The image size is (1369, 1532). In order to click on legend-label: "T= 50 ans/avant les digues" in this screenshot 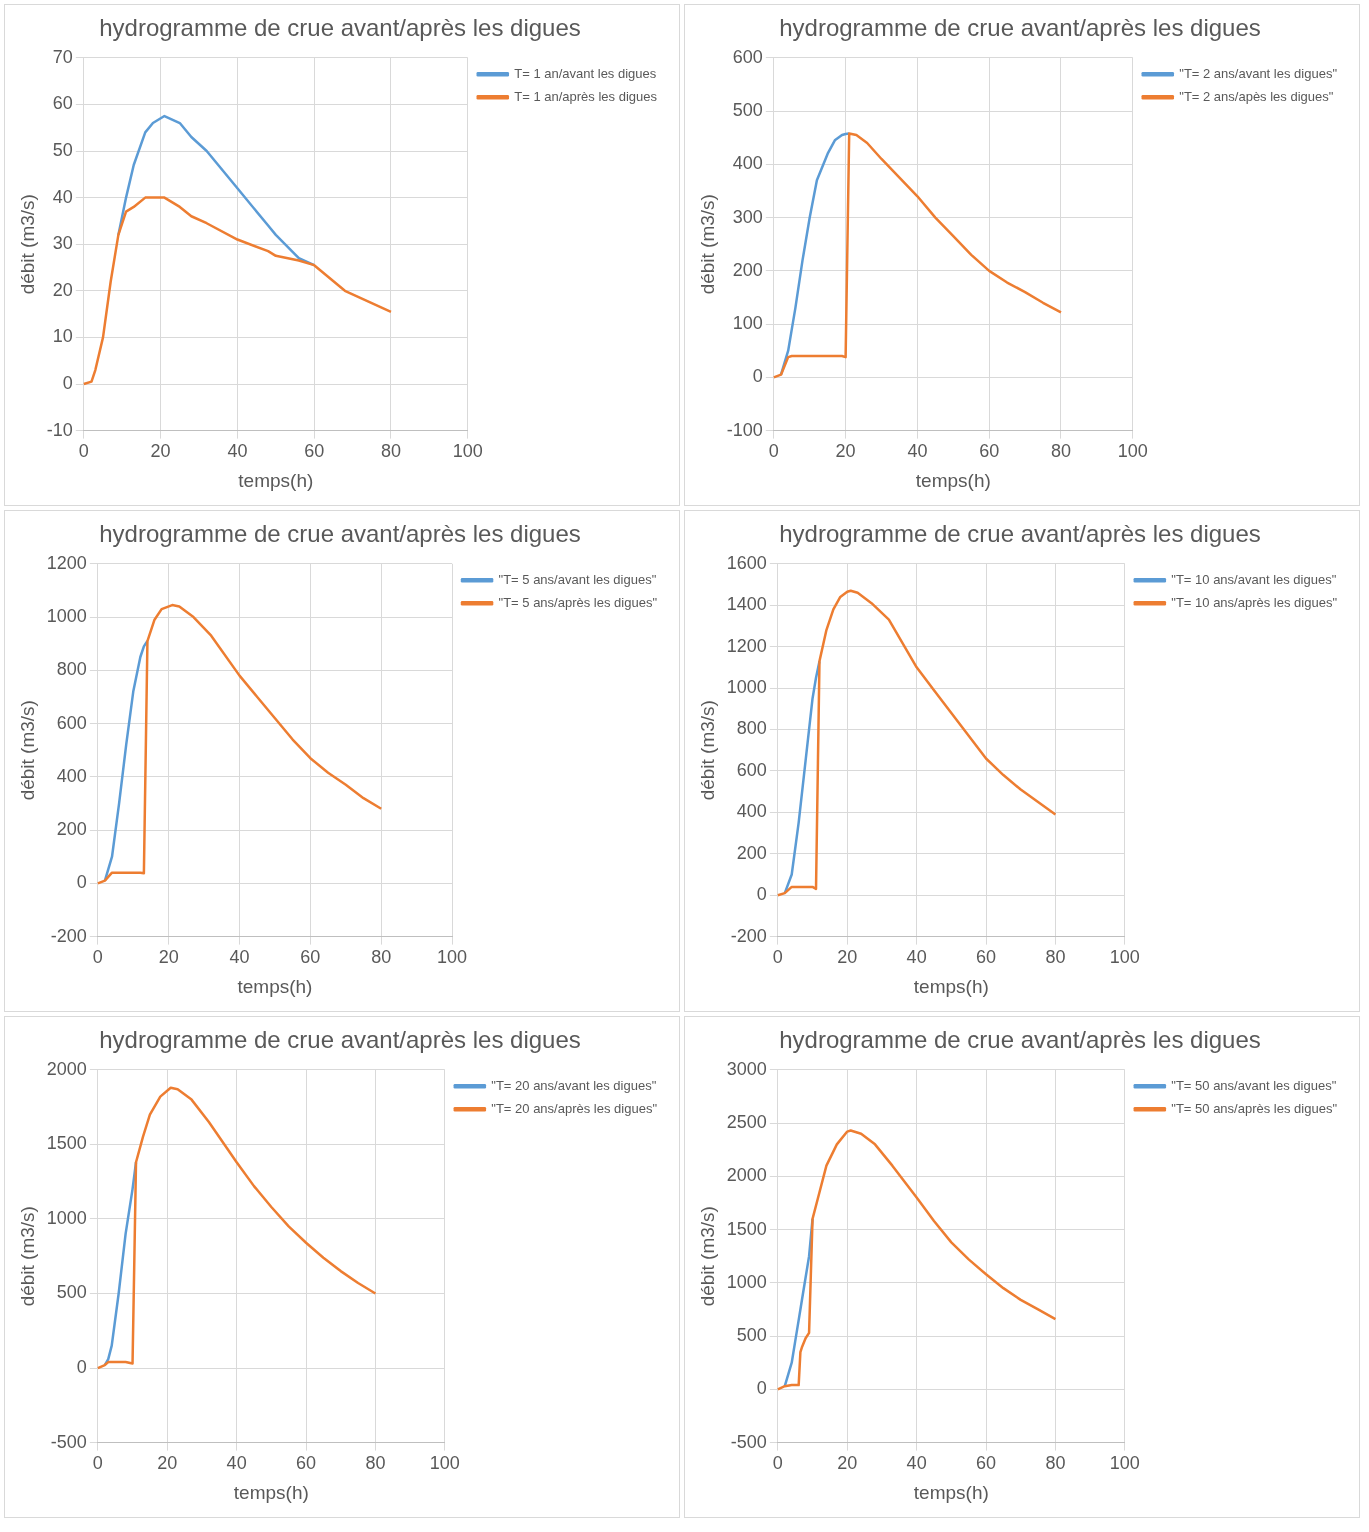, I will do `click(1254, 1085)`.